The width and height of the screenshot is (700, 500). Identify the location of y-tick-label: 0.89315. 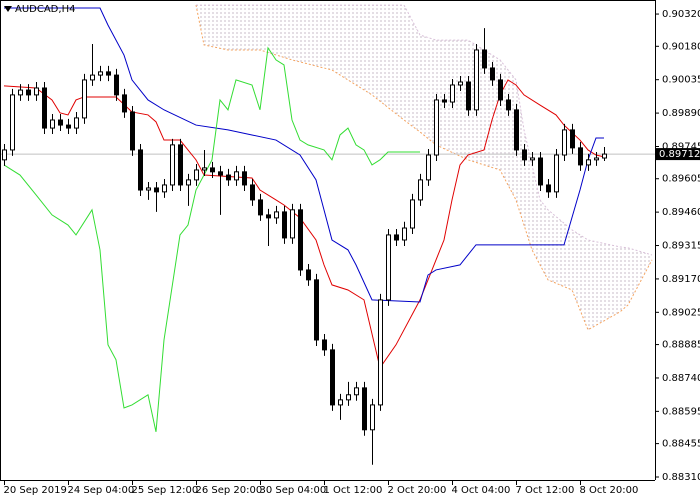
(681, 246).